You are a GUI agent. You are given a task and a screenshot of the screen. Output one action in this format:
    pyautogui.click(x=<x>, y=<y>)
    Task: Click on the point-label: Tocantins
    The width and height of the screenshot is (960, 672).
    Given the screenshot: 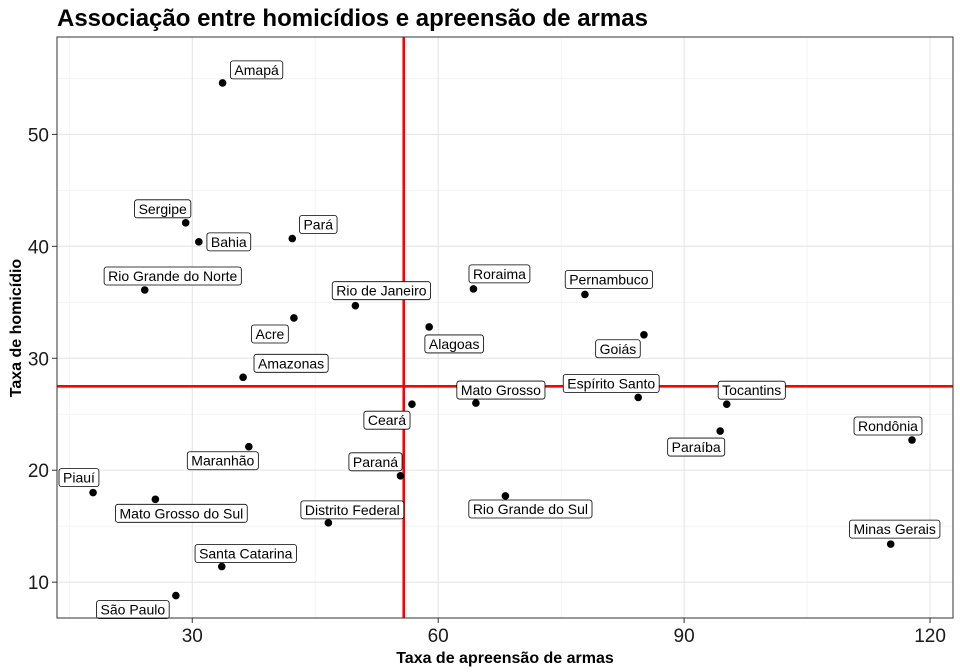 What is the action you would take?
    pyautogui.click(x=751, y=390)
    